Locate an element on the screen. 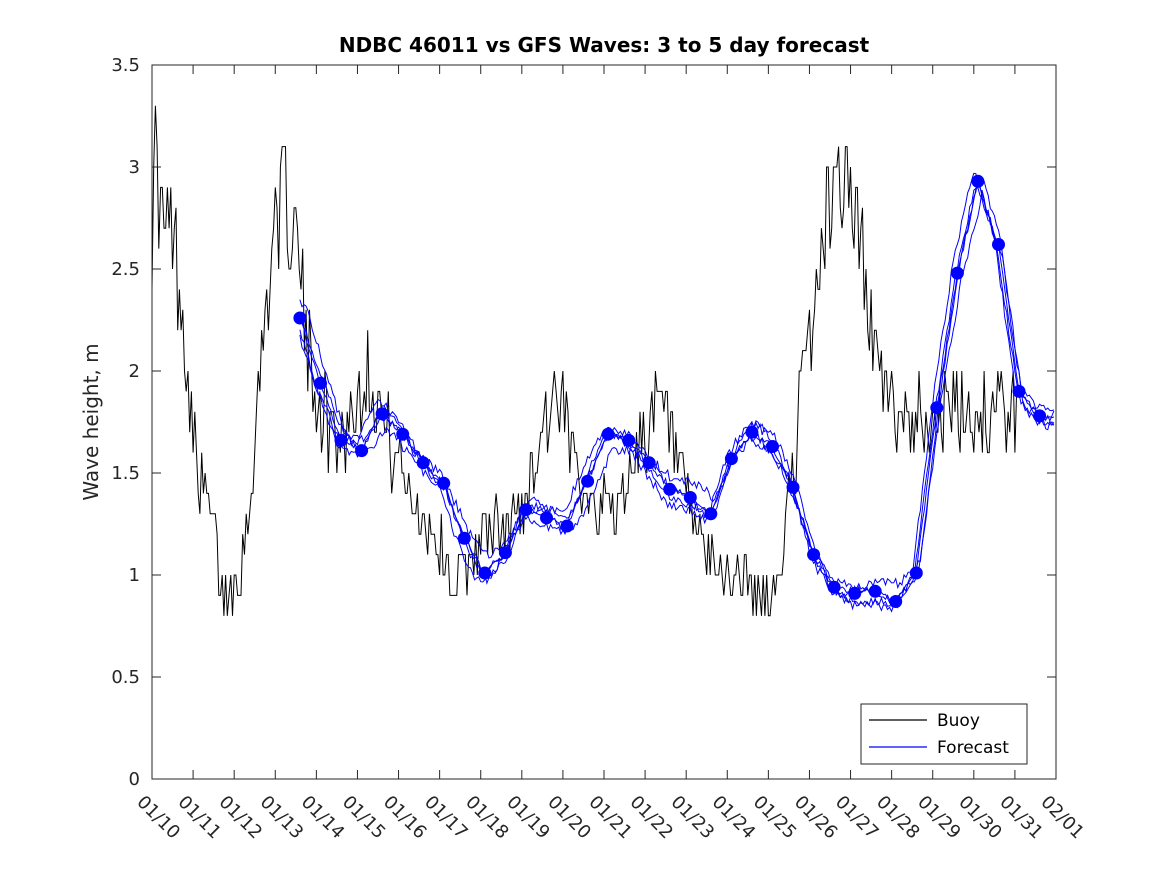 The width and height of the screenshot is (1167, 875). y-tick-label: 0.5 is located at coordinates (125, 677).